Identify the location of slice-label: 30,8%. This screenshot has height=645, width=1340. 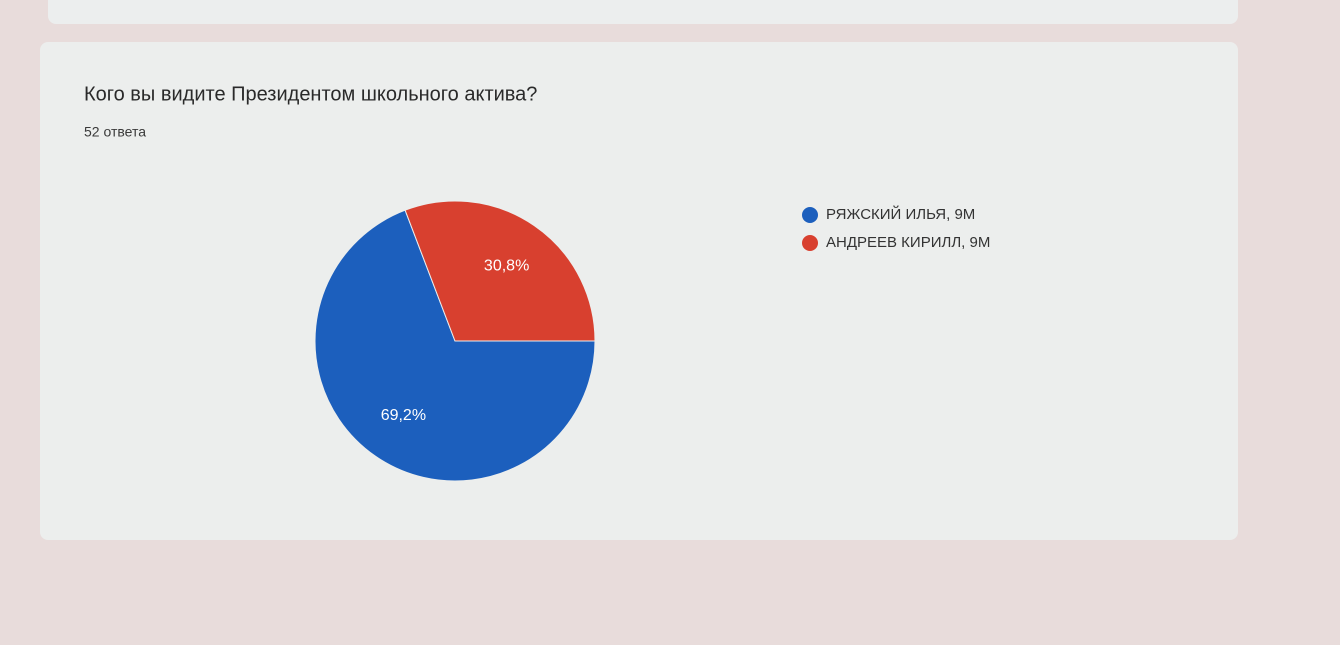
(506, 265).